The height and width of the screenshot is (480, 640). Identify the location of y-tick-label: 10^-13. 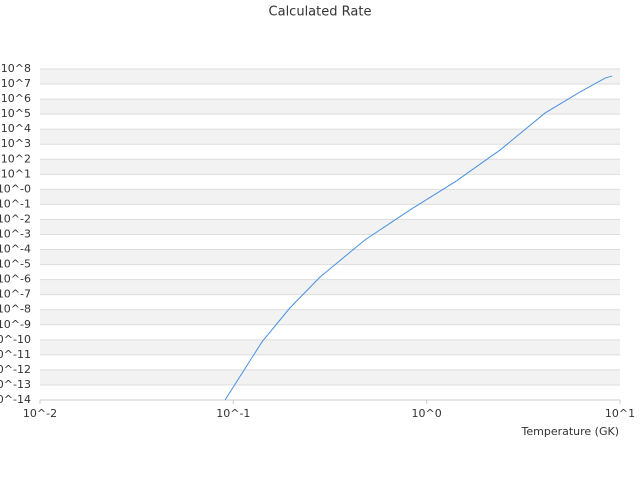
(15, 384).